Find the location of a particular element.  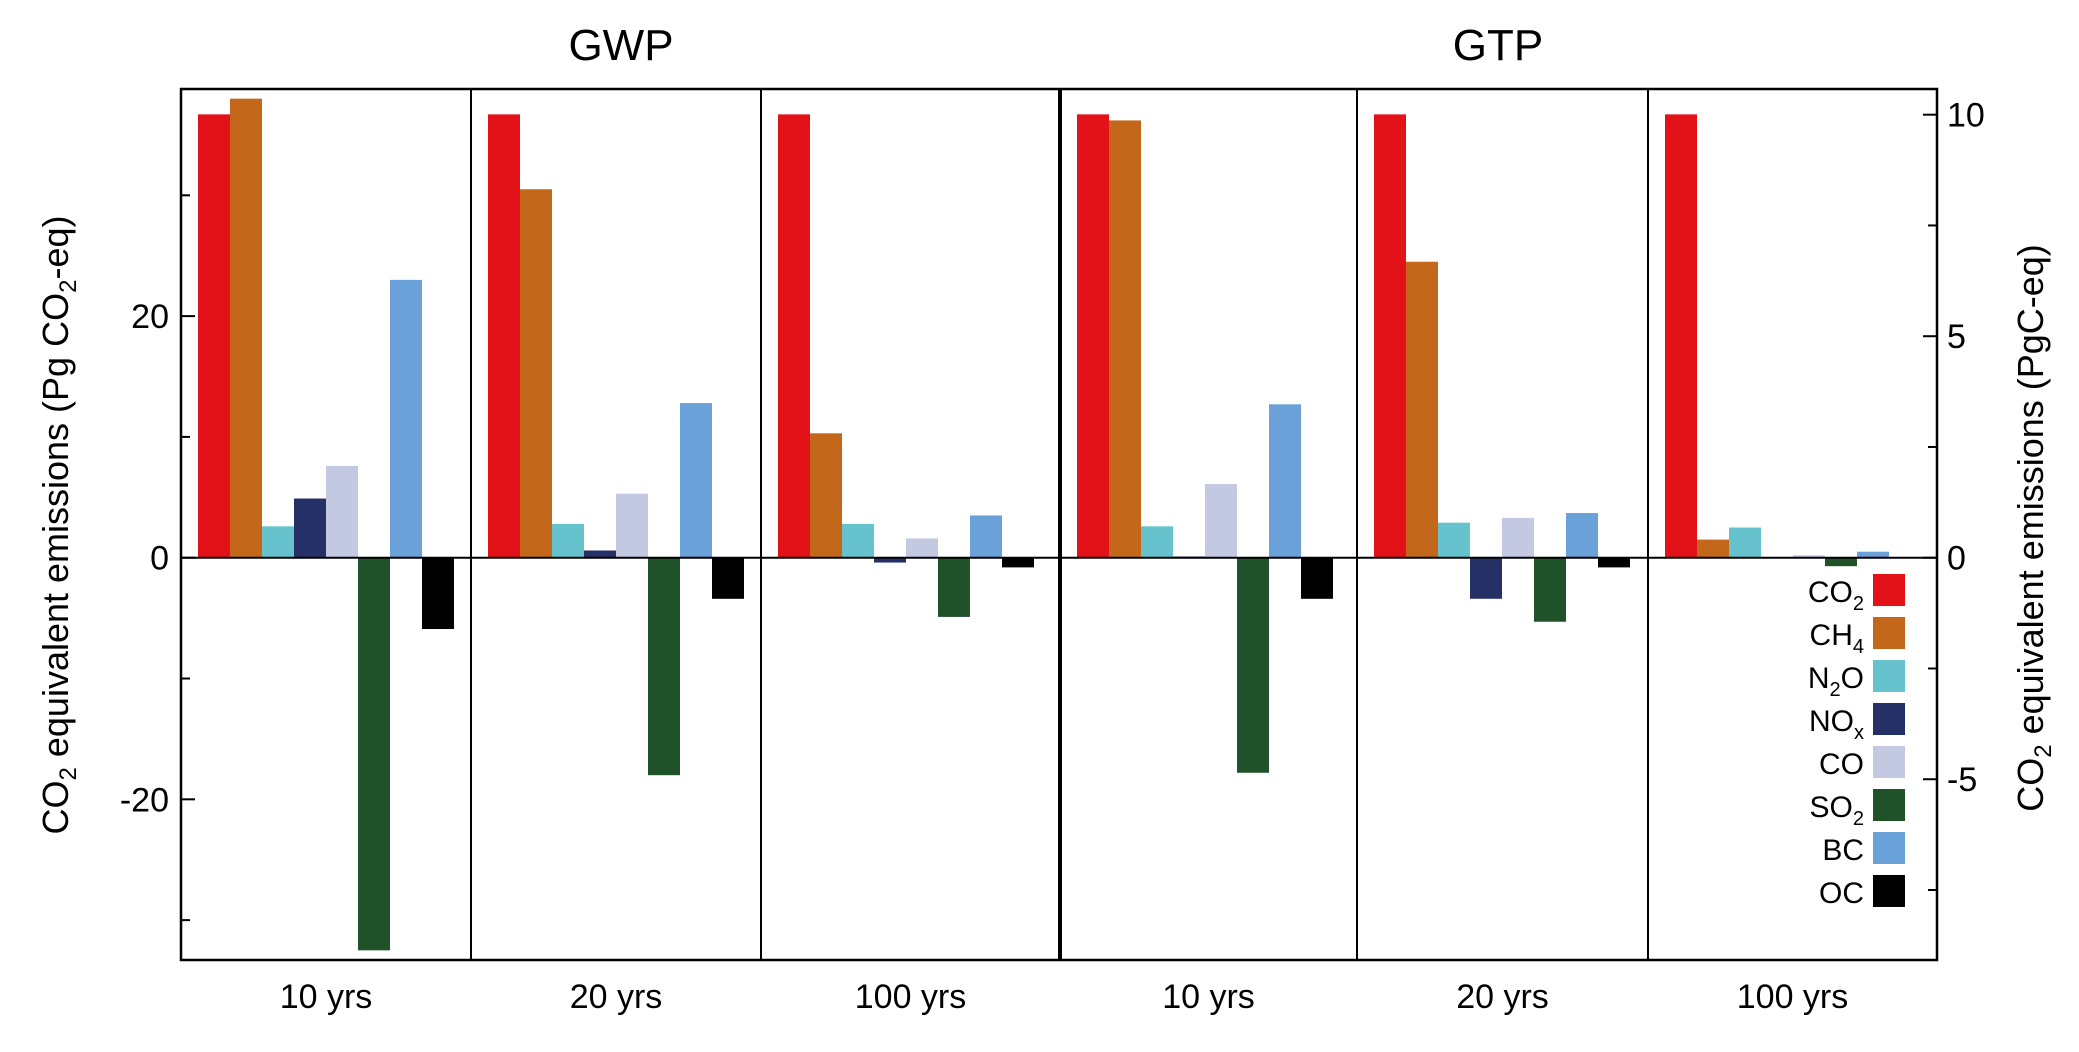

bar-gtp-10yrs-ch4 is located at coordinates (1125, 339).